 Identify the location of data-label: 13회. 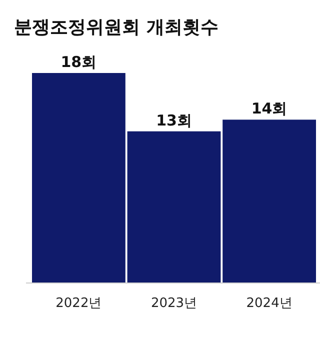
(174, 120).